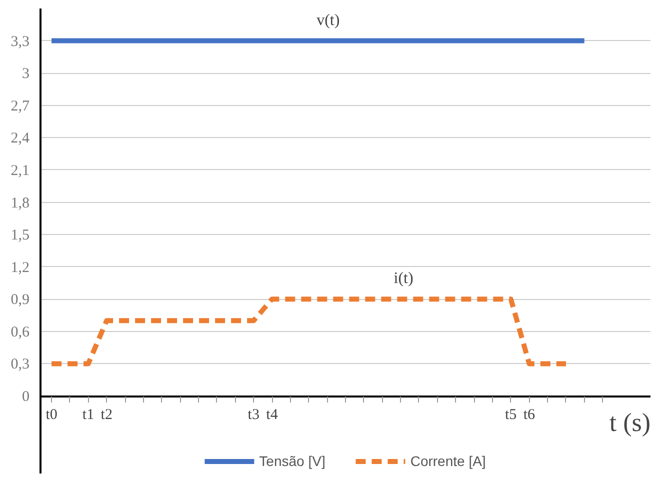 The height and width of the screenshot is (483, 663). I want to click on y-tick-label: 0, so click(26, 397).